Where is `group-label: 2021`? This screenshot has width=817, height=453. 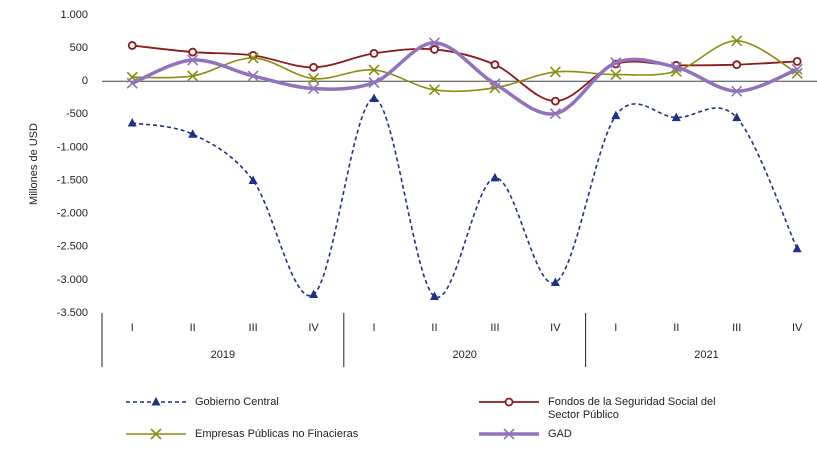 group-label: 2021 is located at coordinates (706, 355).